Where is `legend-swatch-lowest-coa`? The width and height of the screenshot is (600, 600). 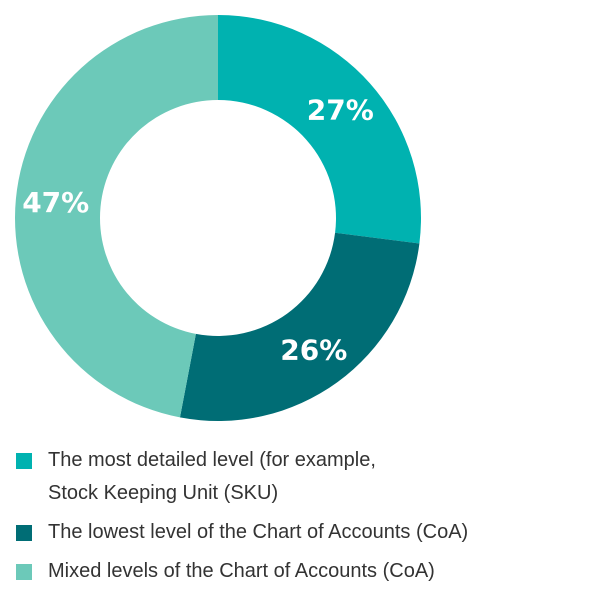
legend-swatch-lowest-coa is located at coordinates (24, 533).